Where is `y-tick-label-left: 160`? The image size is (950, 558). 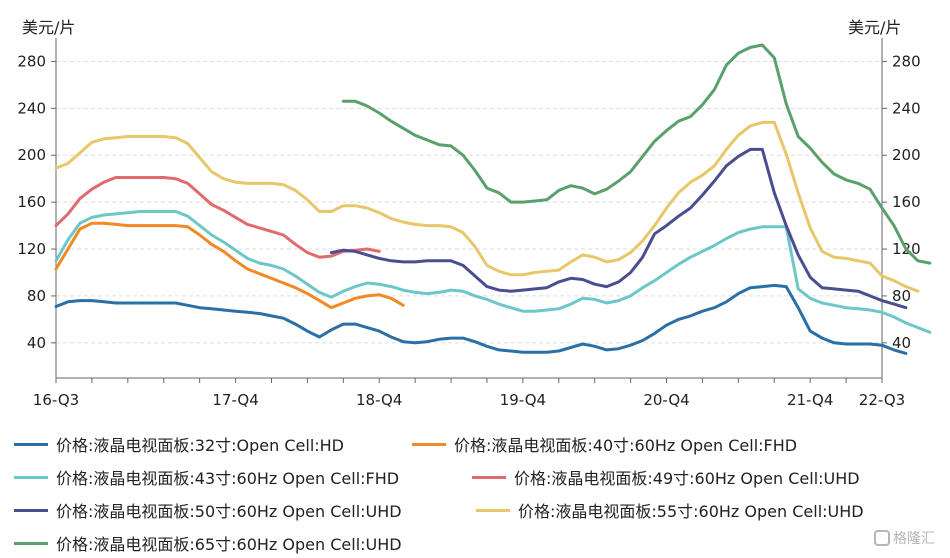 y-tick-label-left: 160 is located at coordinates (31, 202).